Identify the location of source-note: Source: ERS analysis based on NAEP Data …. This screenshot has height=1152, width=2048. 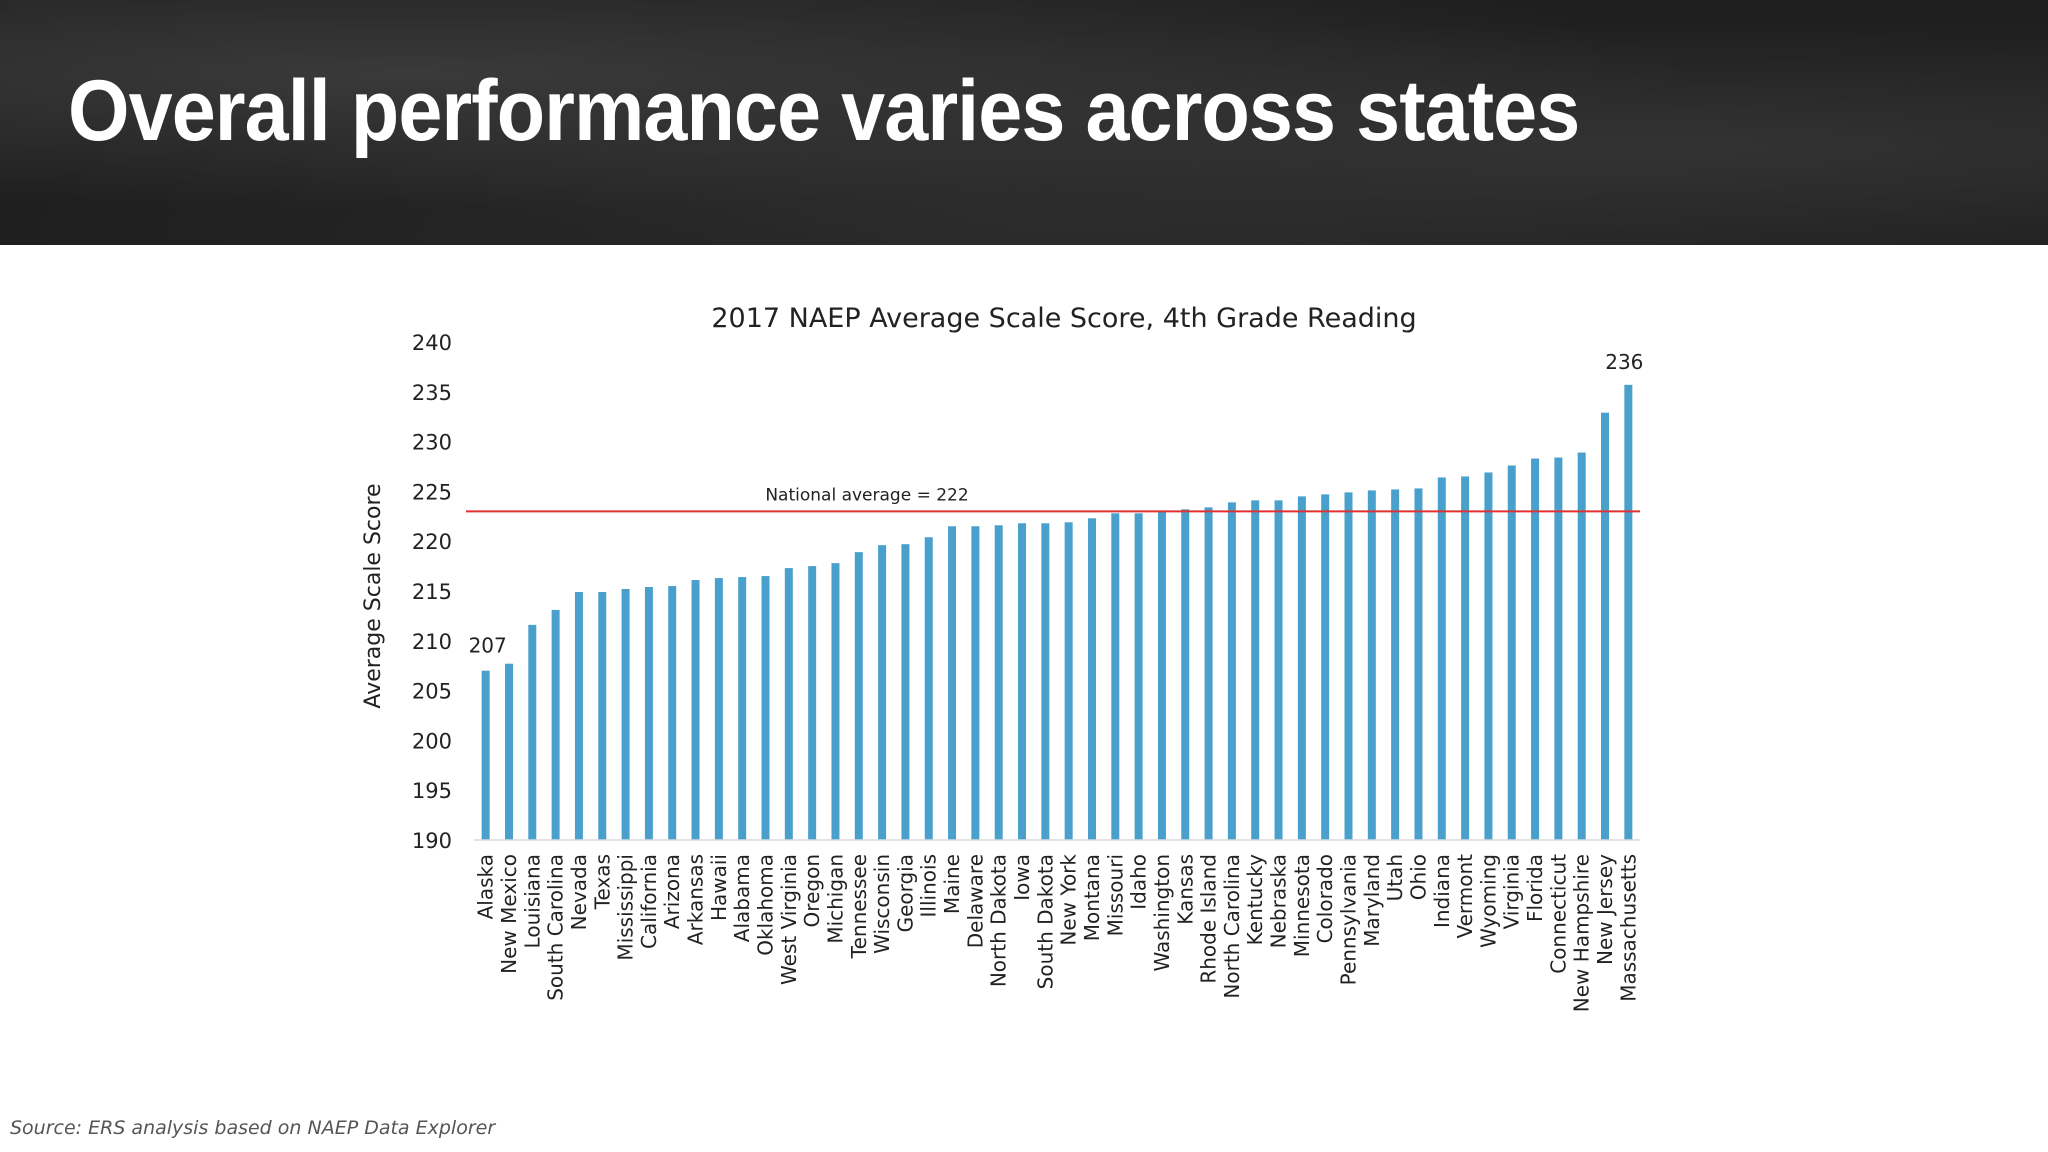
(253, 1128).